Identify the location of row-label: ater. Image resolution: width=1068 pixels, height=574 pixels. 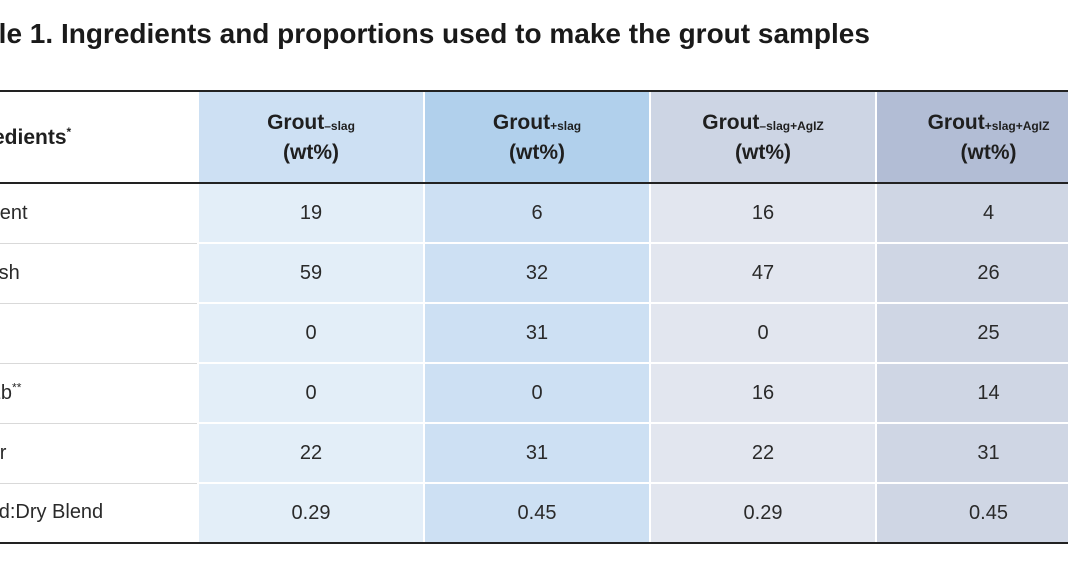
(99, 453).